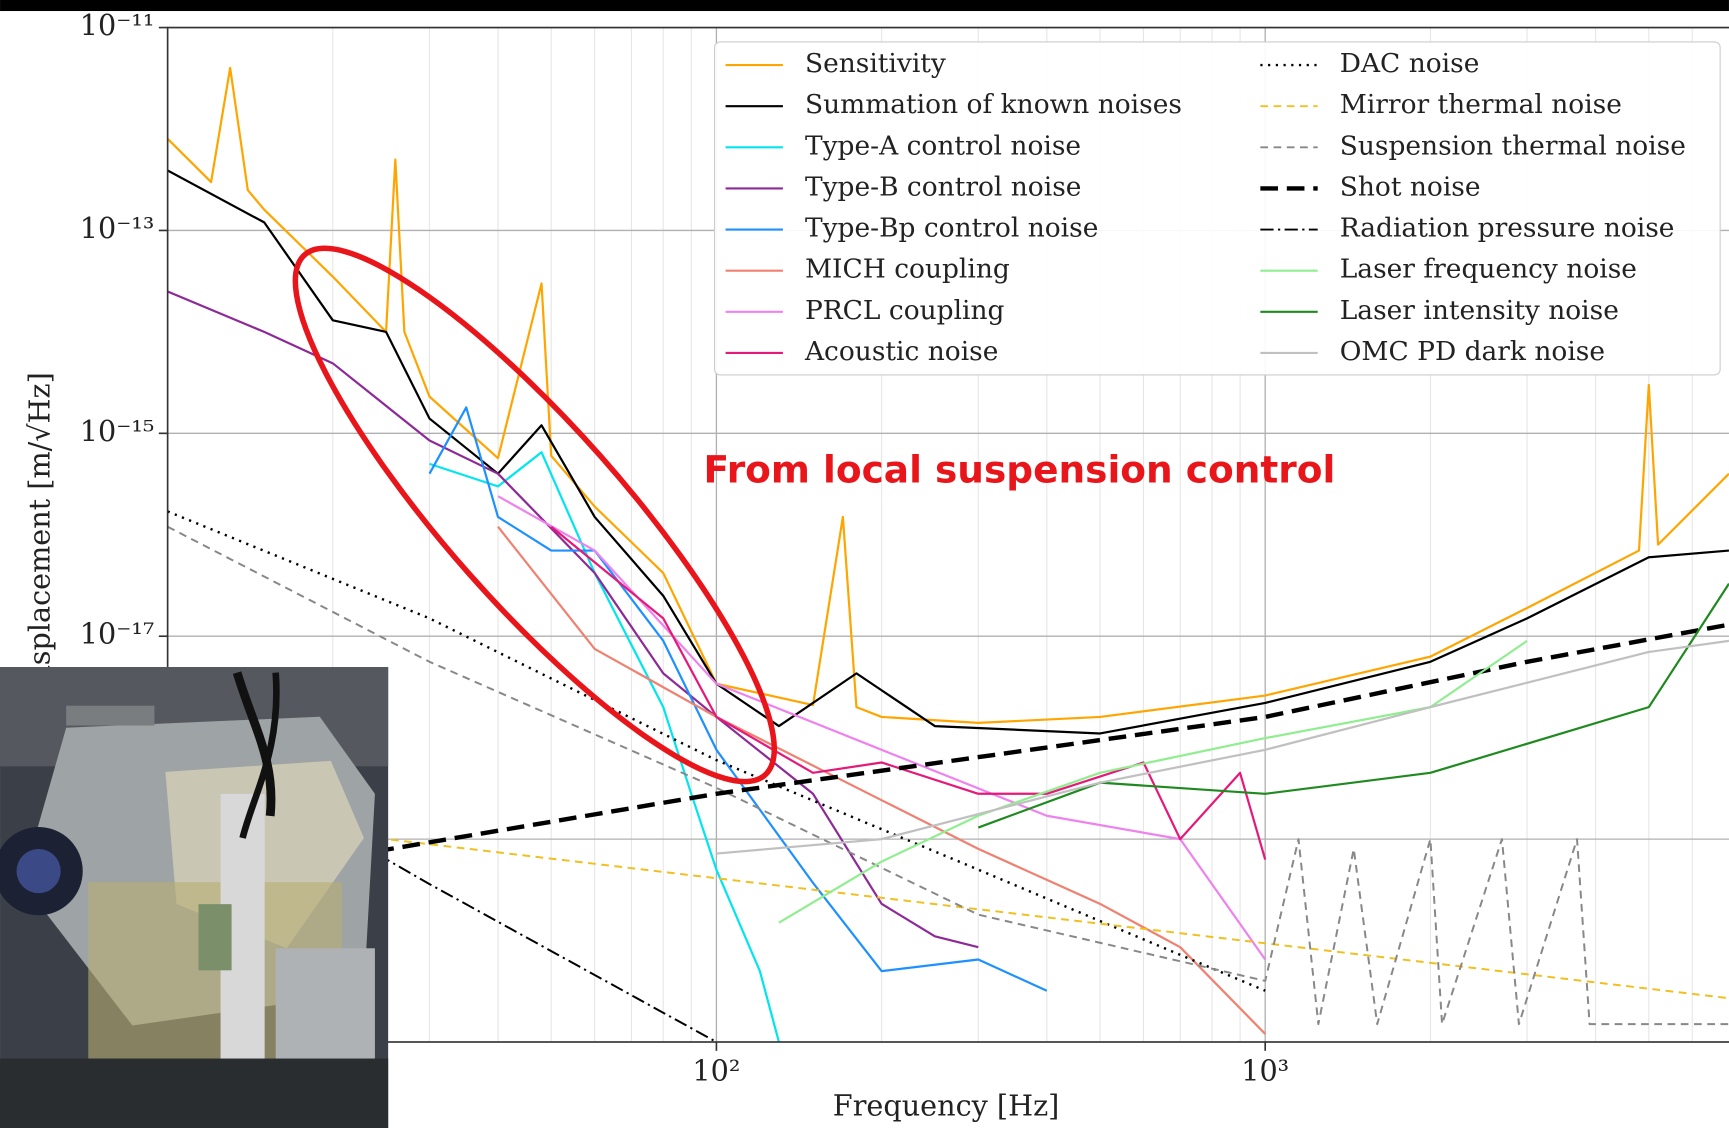 The height and width of the screenshot is (1128, 1729). I want to click on y-tick-label: 10⁻¹⁵, so click(117, 431).